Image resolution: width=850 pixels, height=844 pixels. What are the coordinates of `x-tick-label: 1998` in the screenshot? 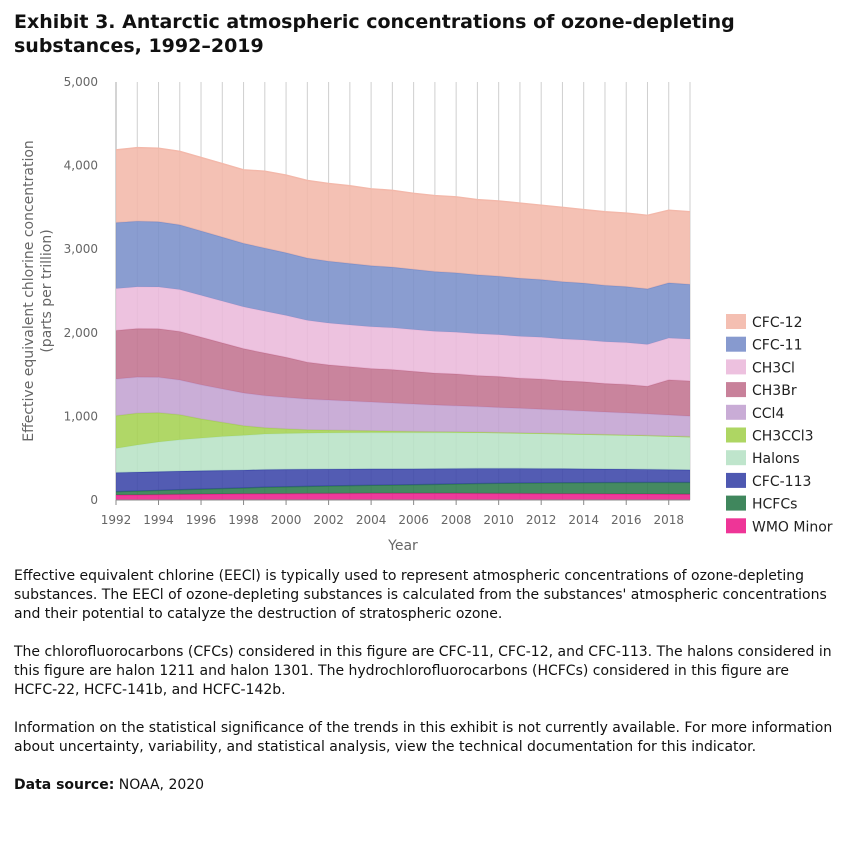 It's located at (243, 520).